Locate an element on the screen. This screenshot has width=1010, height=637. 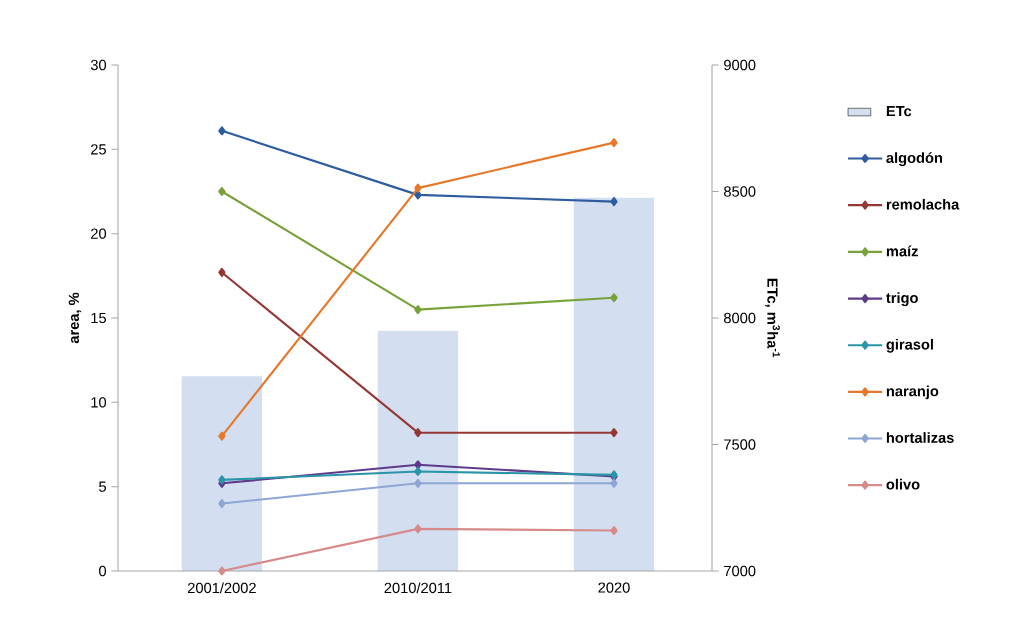
y2-tick-label: 7500 is located at coordinates (740, 444).